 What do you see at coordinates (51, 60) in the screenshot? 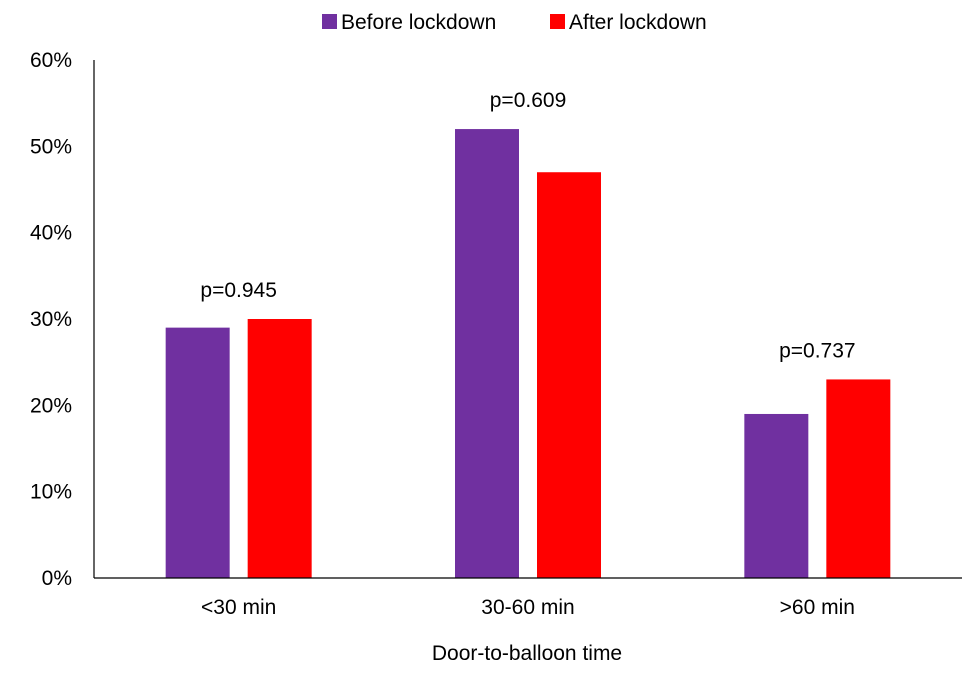
I see `y-tick-label: 60%` at bounding box center [51, 60].